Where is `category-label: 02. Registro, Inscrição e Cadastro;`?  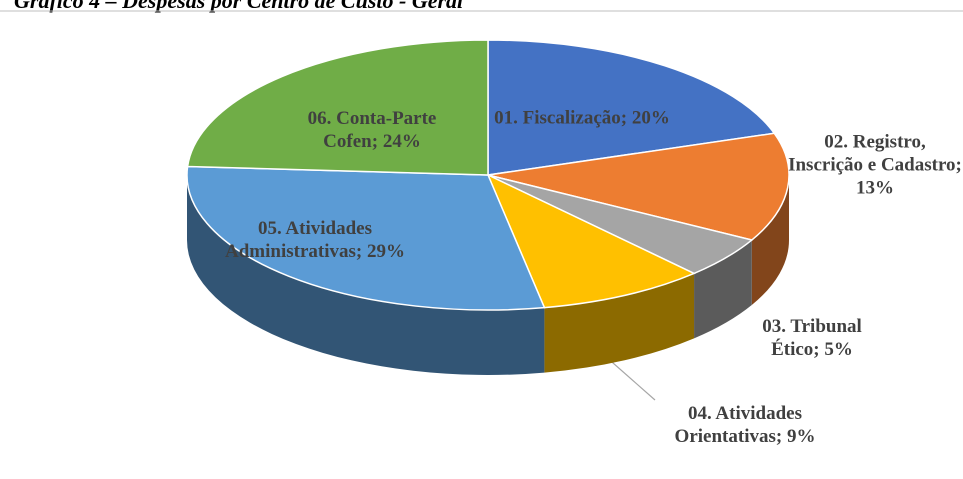 category-label: 02. Registro, Inscrição e Cadastro; is located at coordinates (875, 153).